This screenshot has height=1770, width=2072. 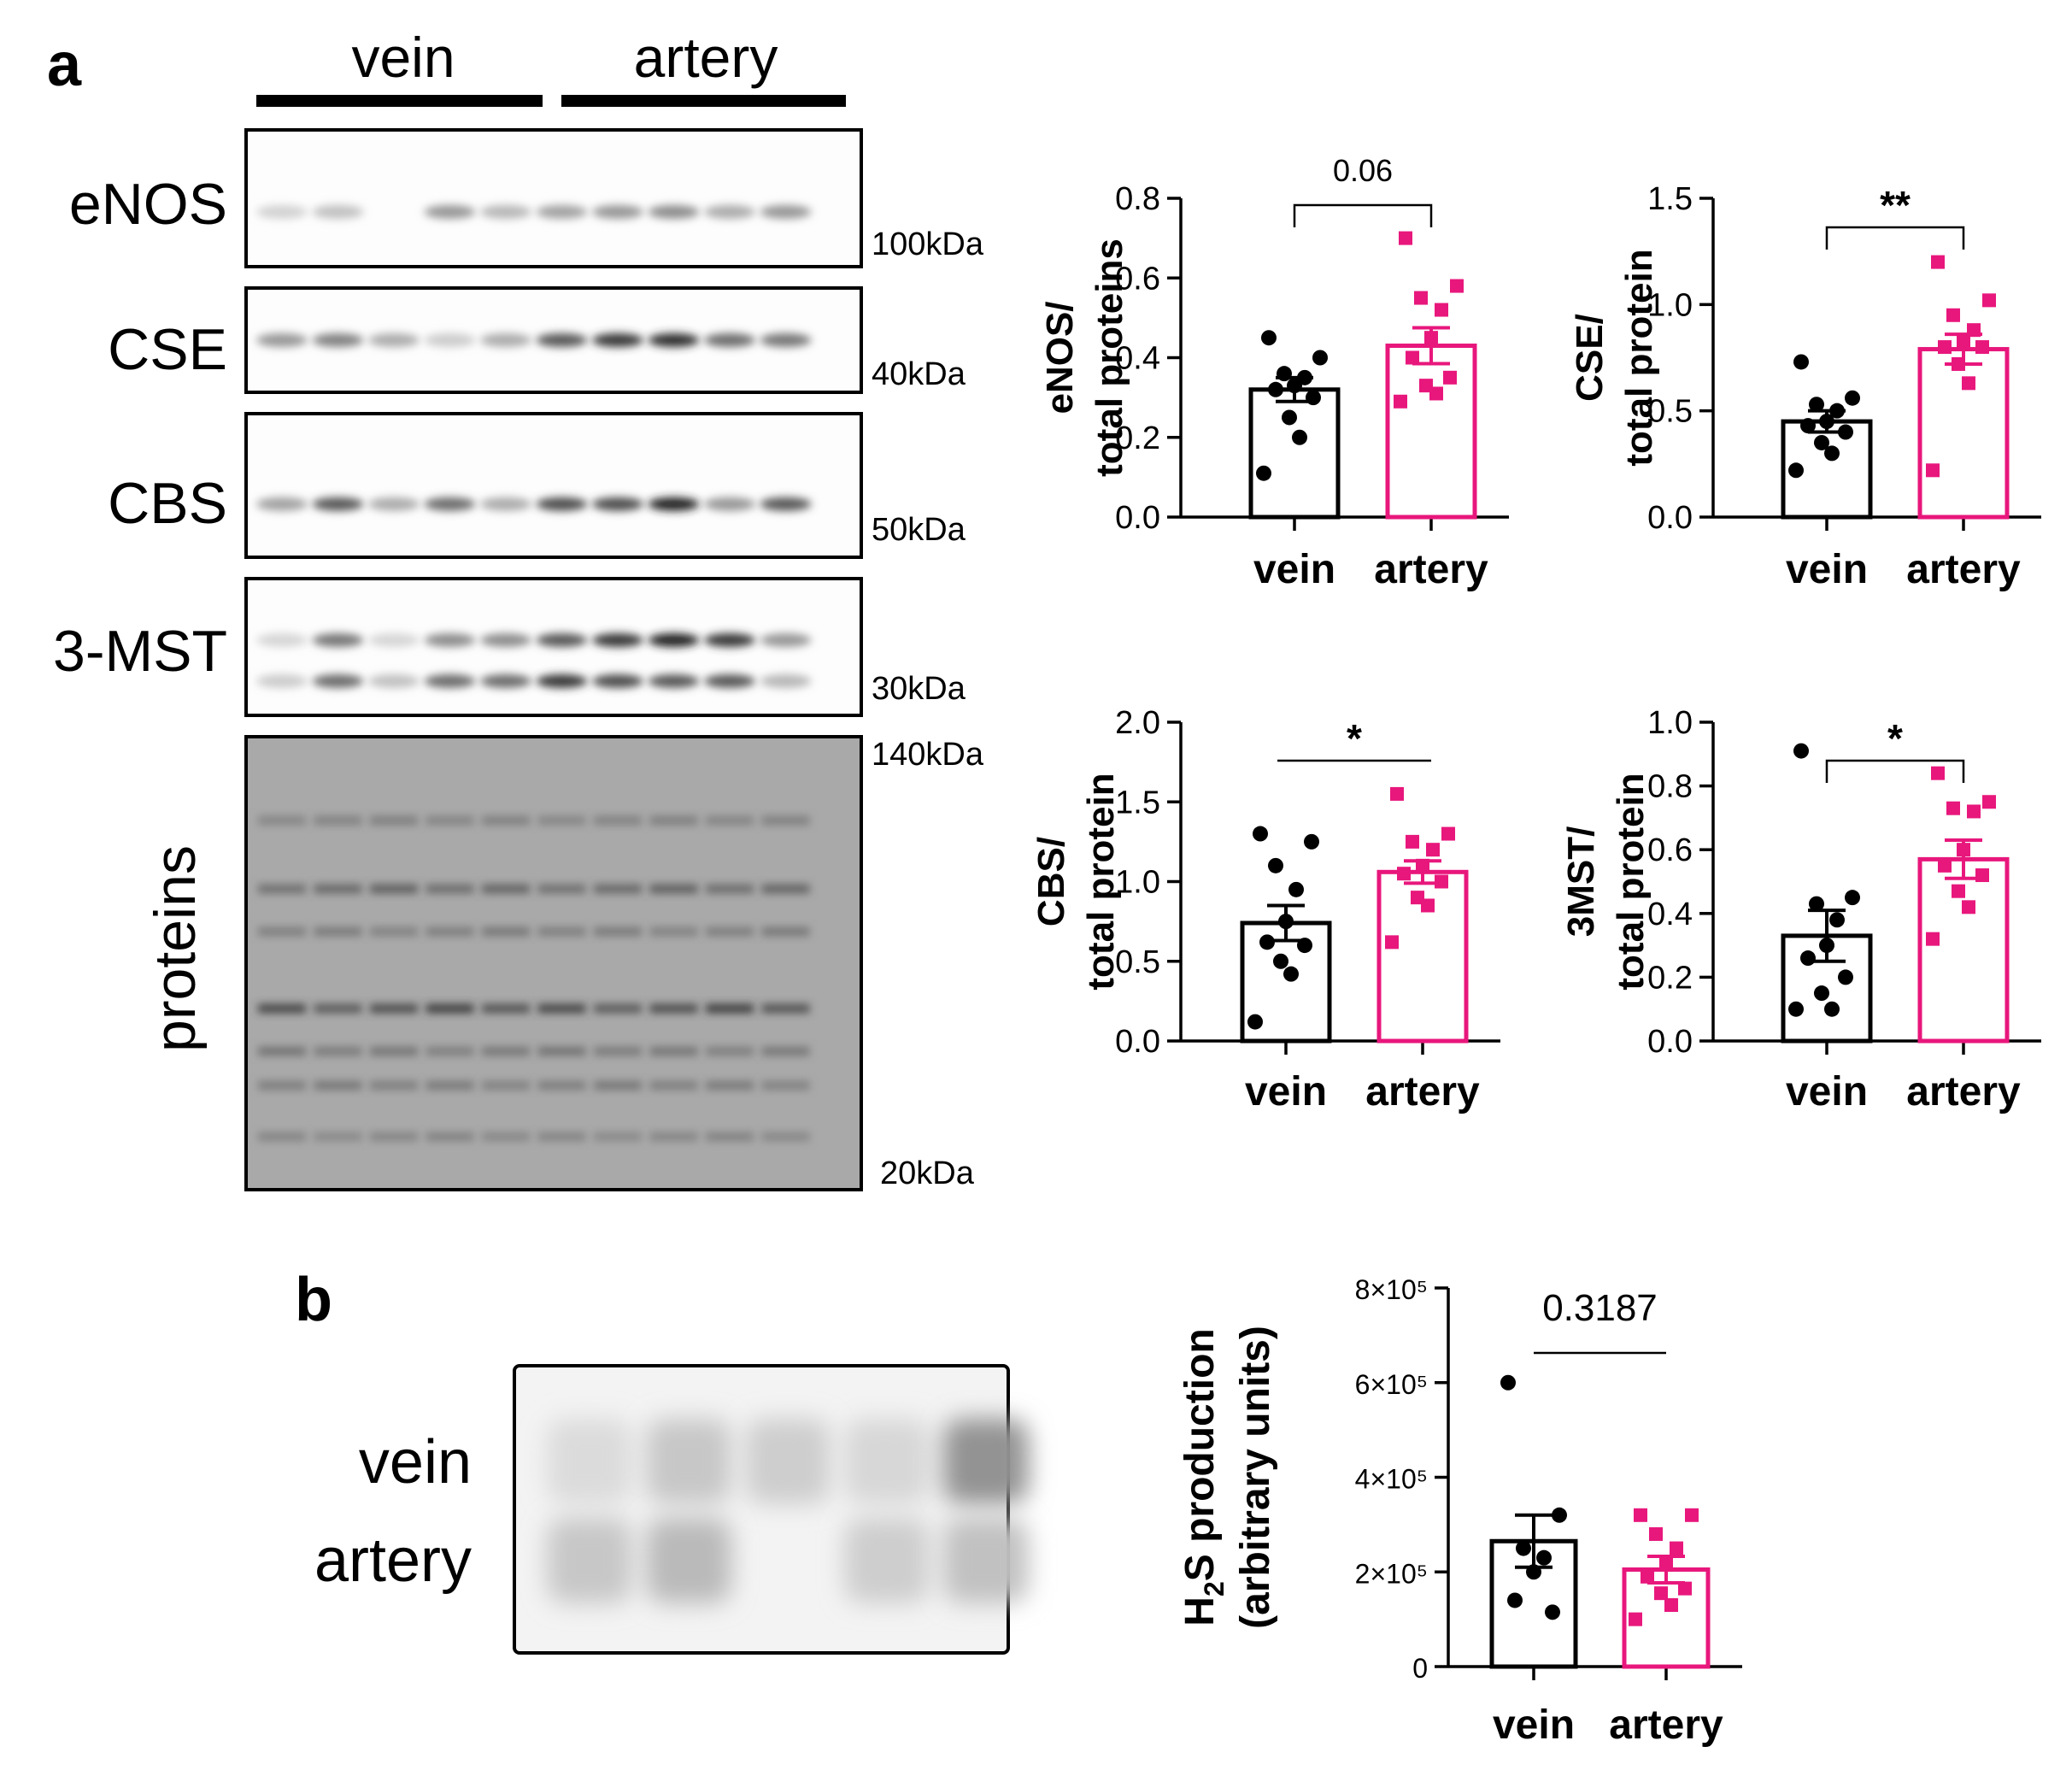 I want to click on proteins-gel, so click(x=553, y=963).